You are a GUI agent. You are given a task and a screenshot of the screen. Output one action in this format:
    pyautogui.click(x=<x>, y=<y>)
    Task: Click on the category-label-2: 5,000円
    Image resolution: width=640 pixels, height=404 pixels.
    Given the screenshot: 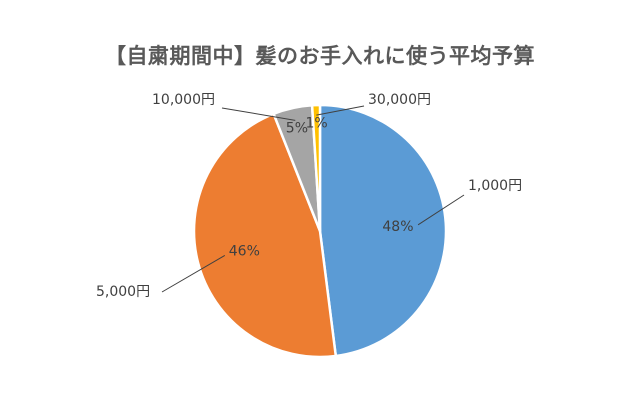 What is the action you would take?
    pyautogui.click(x=123, y=292)
    